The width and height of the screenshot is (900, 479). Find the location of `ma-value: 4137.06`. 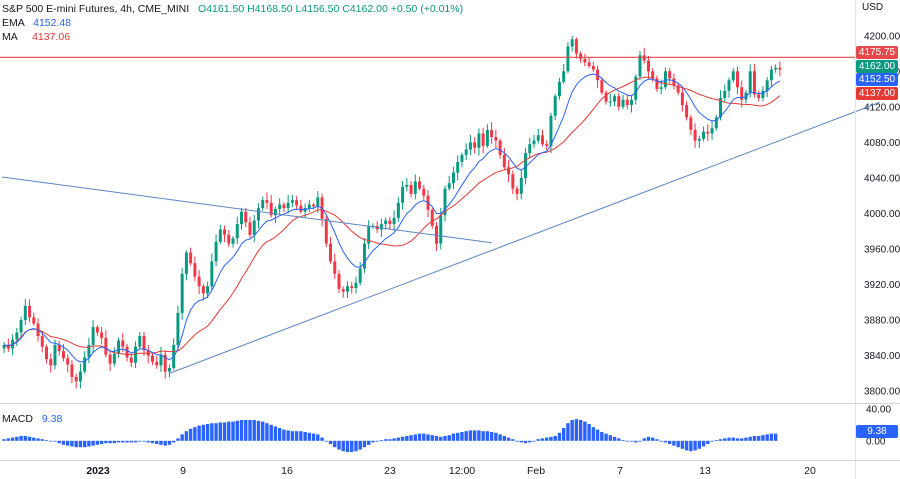

ma-value: 4137.06 is located at coordinates (51, 37).